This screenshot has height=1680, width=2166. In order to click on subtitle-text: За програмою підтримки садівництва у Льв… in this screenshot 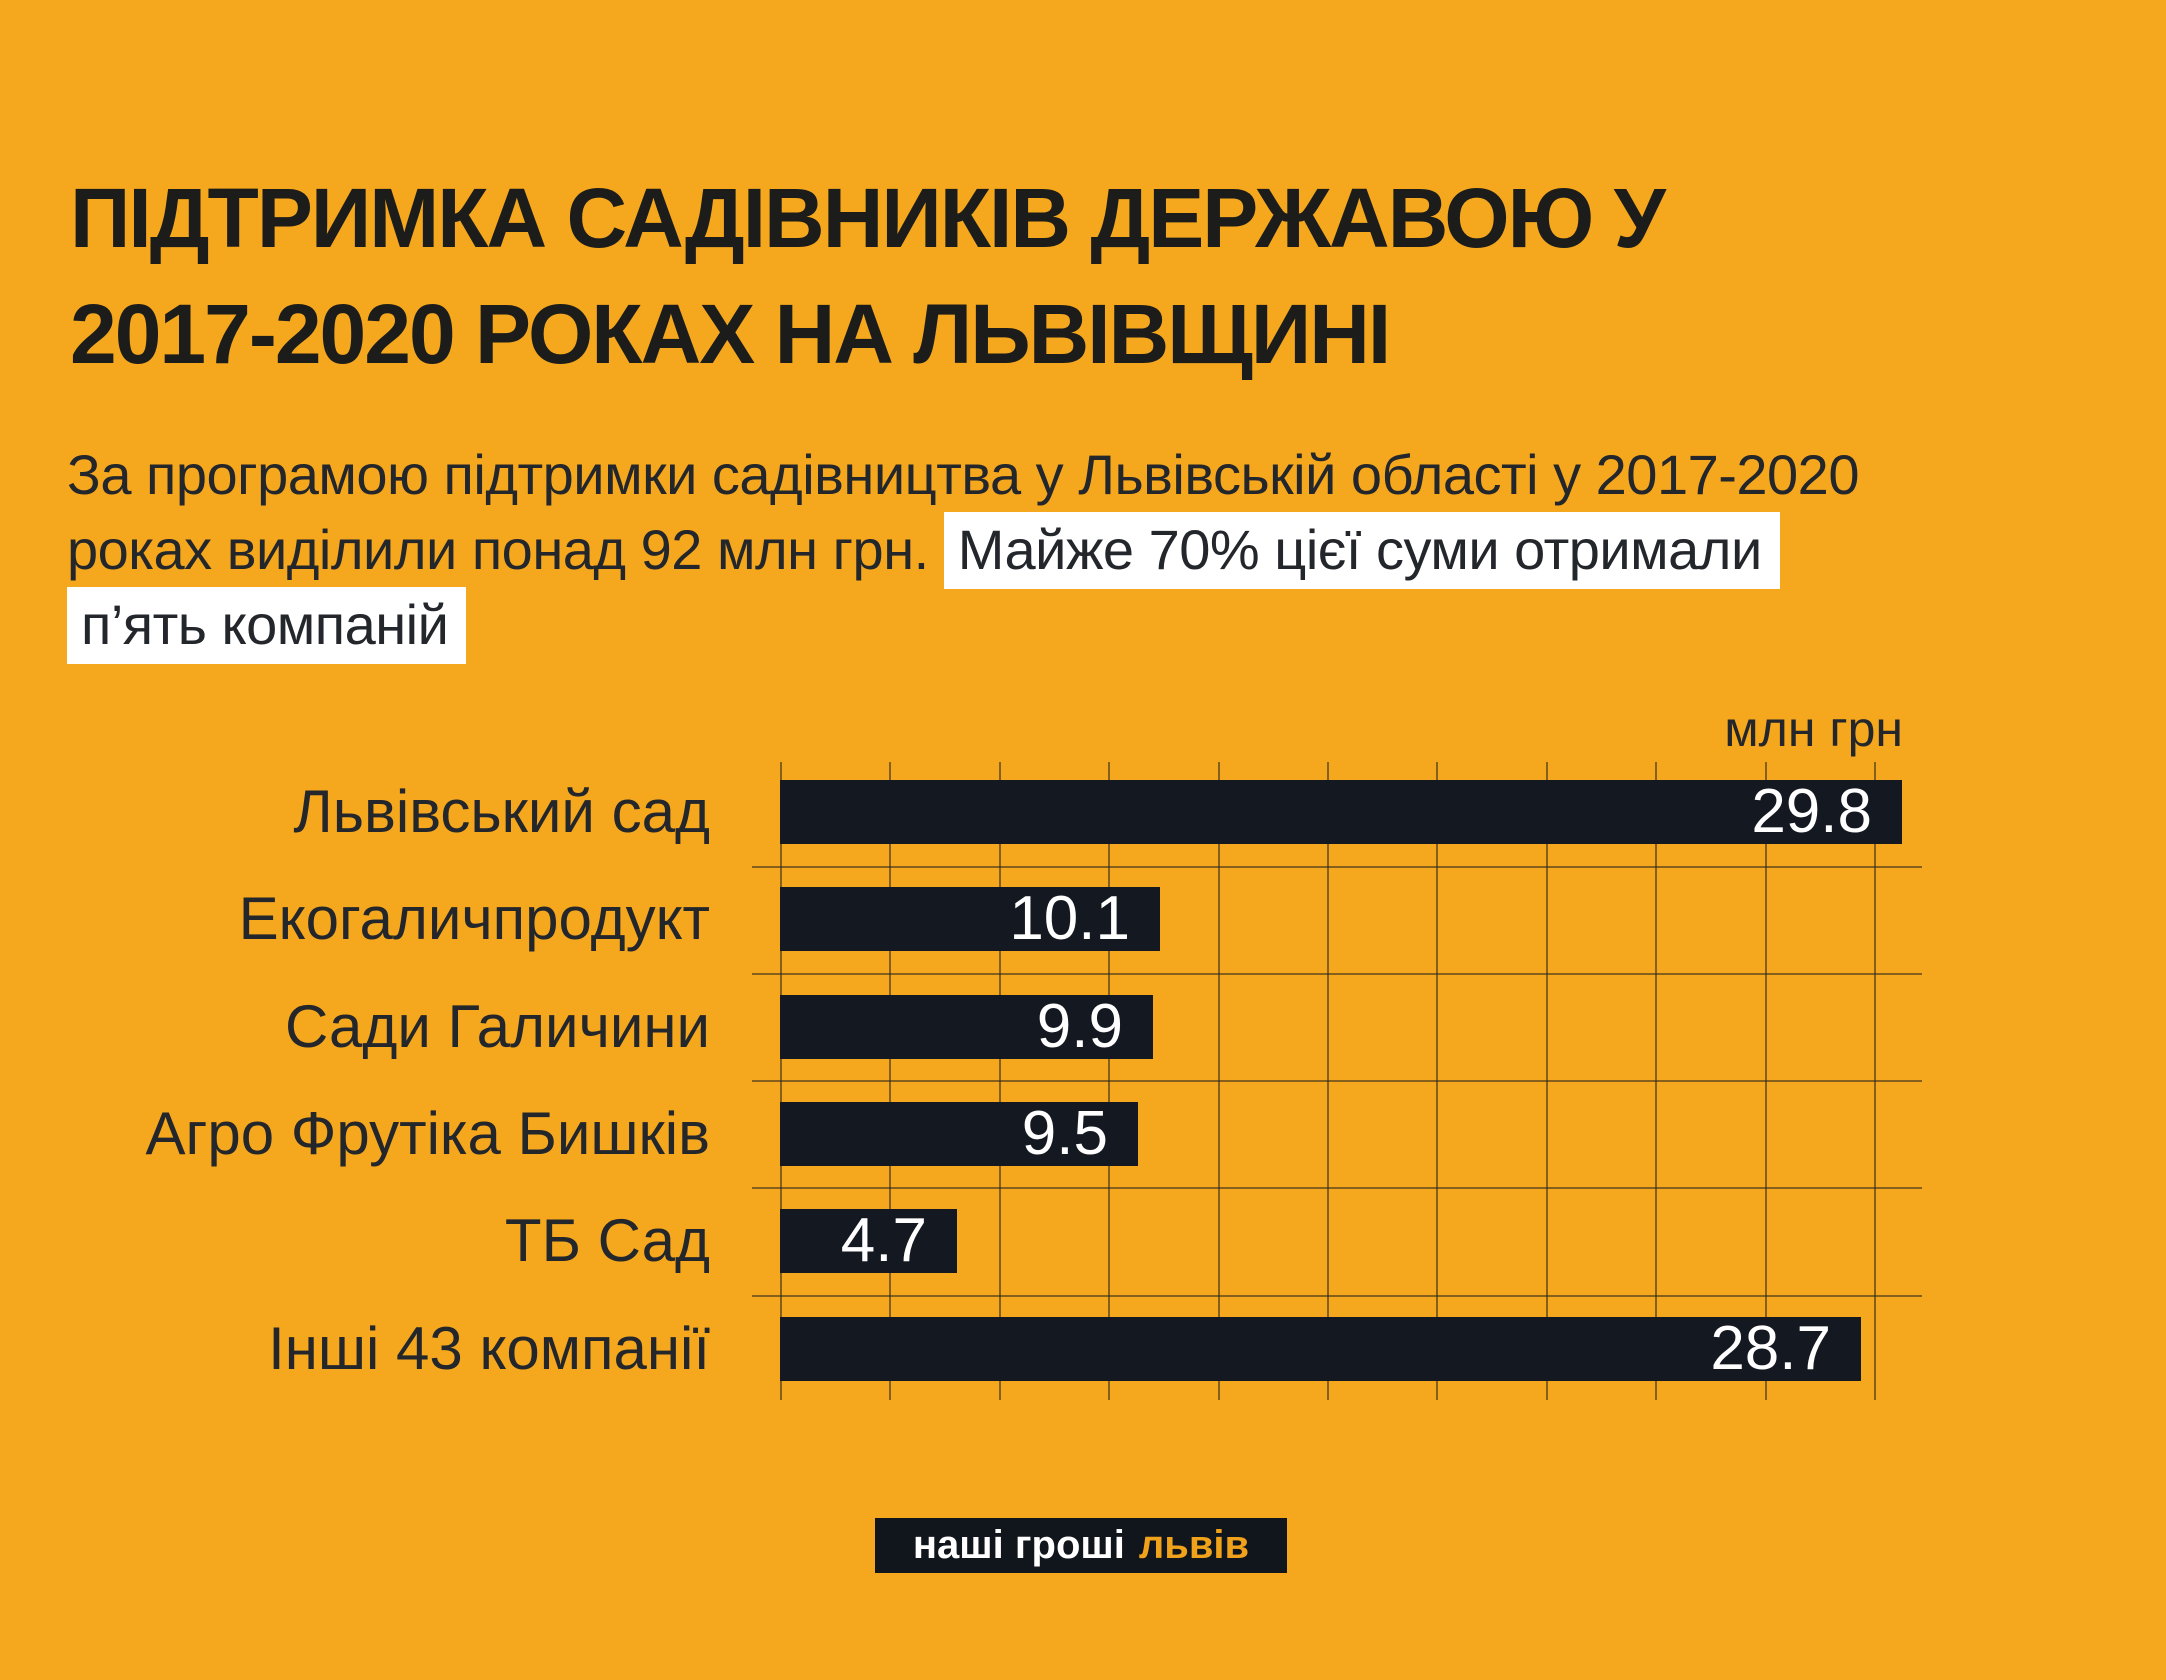, I will do `click(963, 474)`.